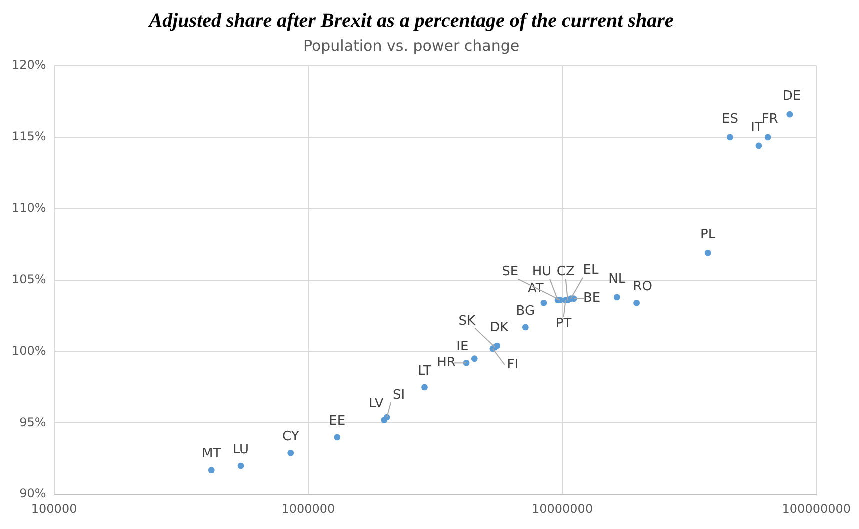 The width and height of the screenshot is (859, 529). Describe the element at coordinates (792, 96) in the screenshot. I see `data-label: DE` at that location.